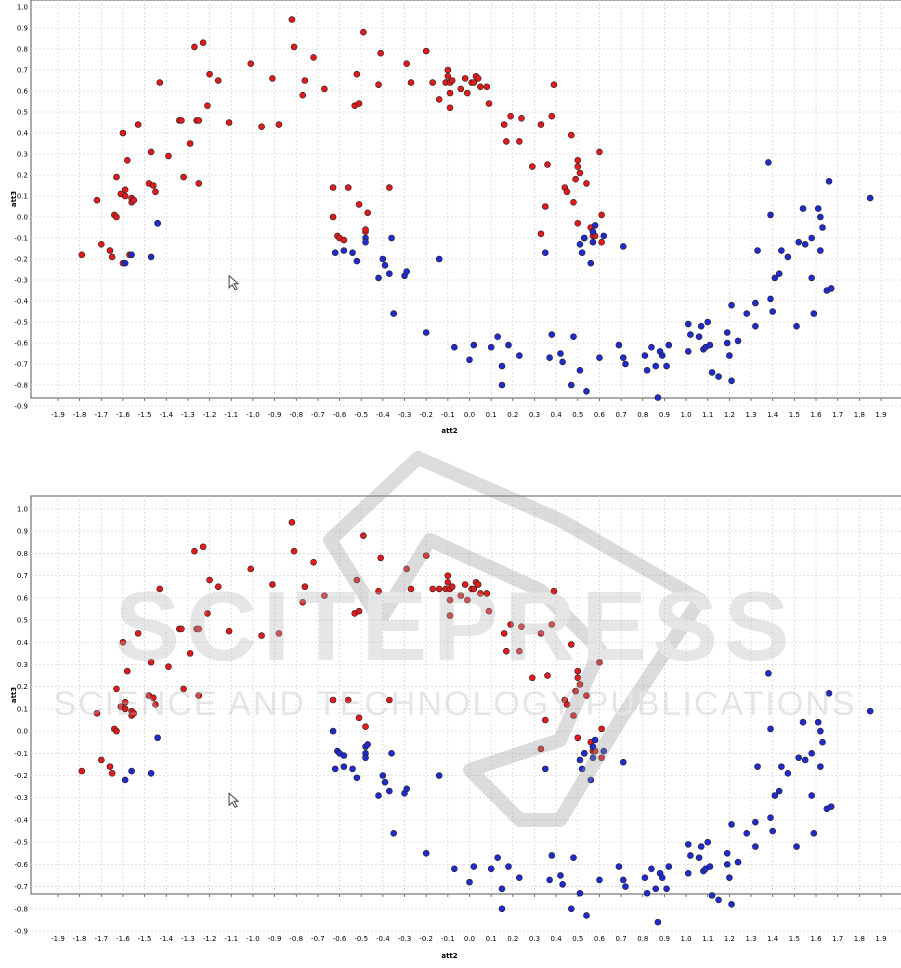 Image resolution: width=901 pixels, height=968 pixels. Describe the element at coordinates (383, 415) in the screenshot. I see `x-tick-label: -0.4` at that location.